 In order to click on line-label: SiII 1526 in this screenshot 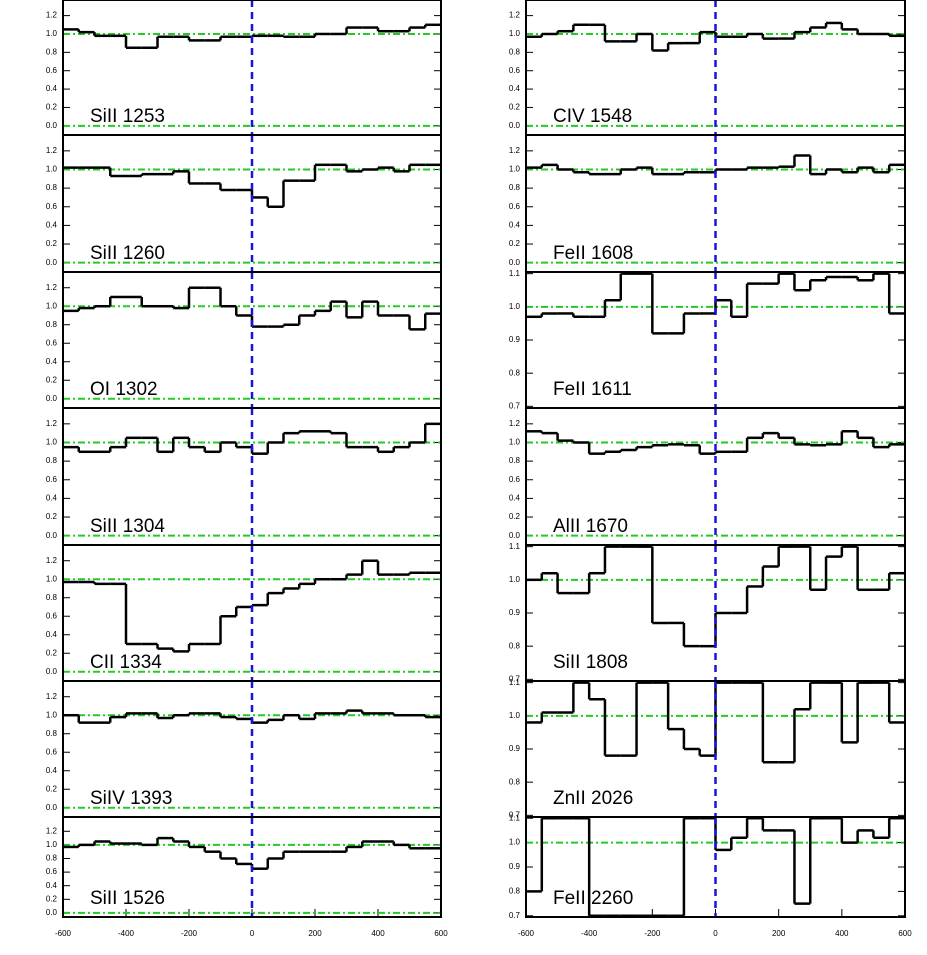, I will do `click(127, 898)`.